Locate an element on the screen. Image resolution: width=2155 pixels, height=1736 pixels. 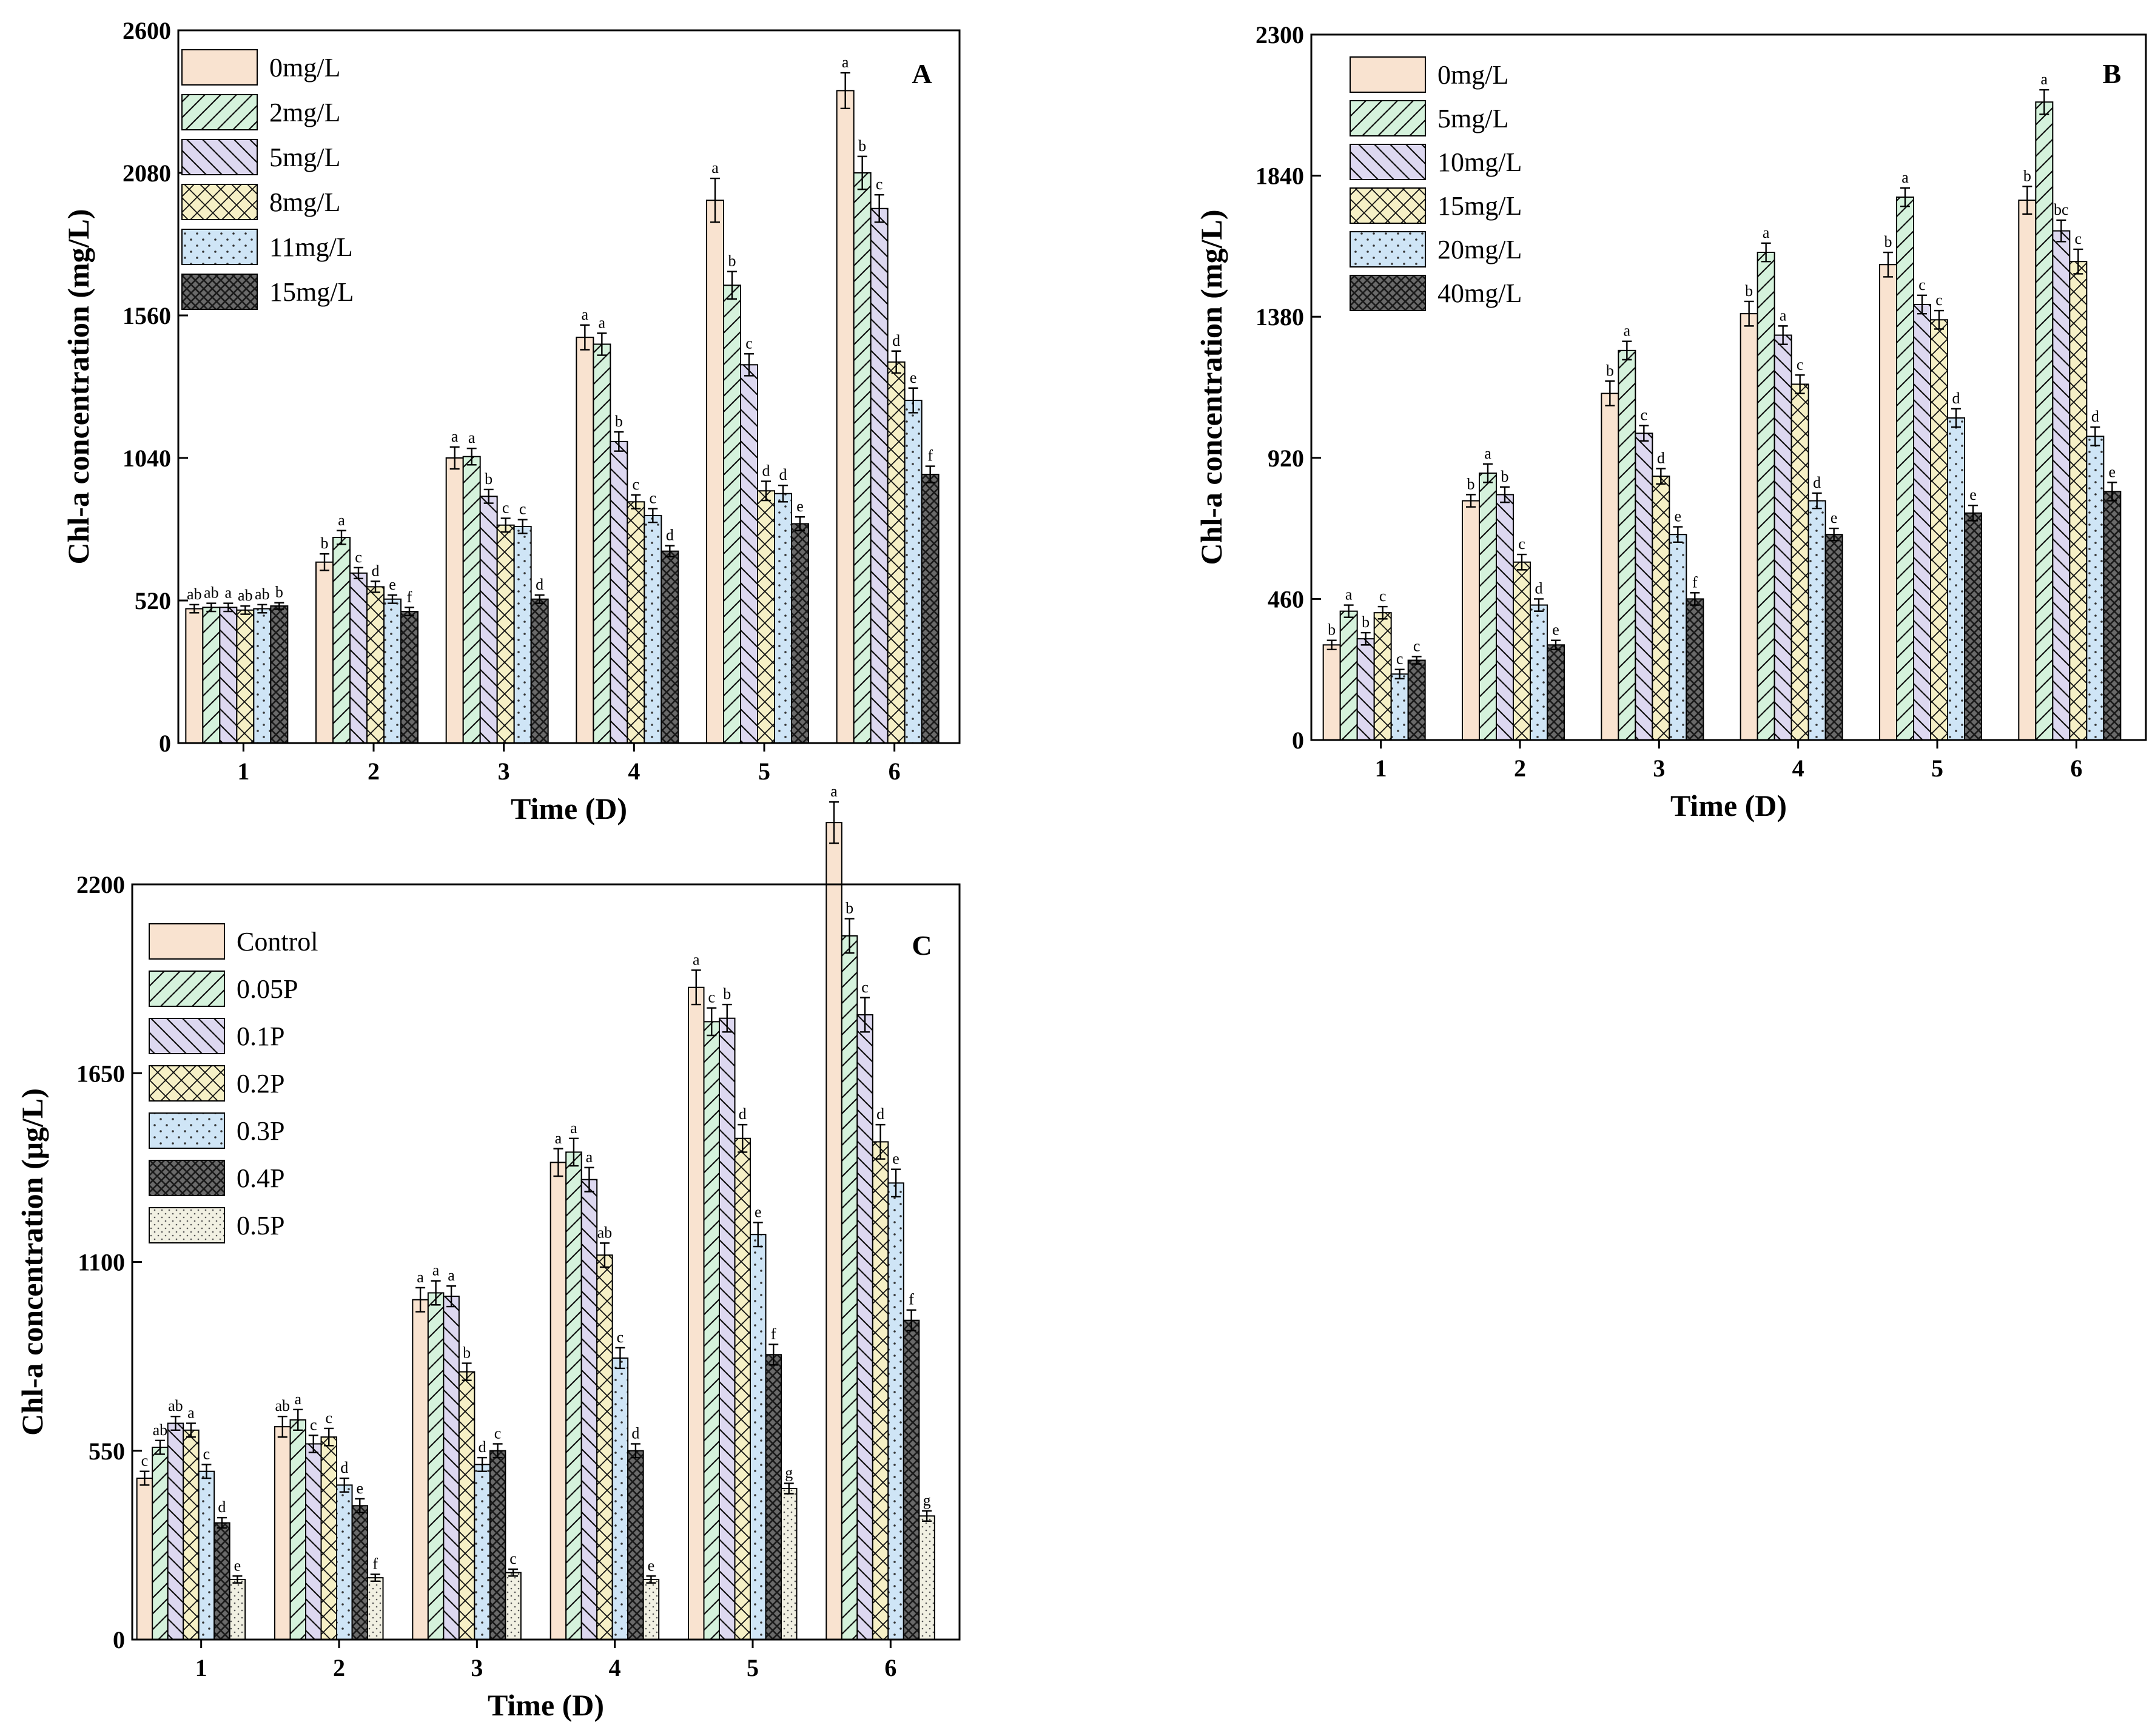
legend-label: 11mg/L is located at coordinates (311, 247).